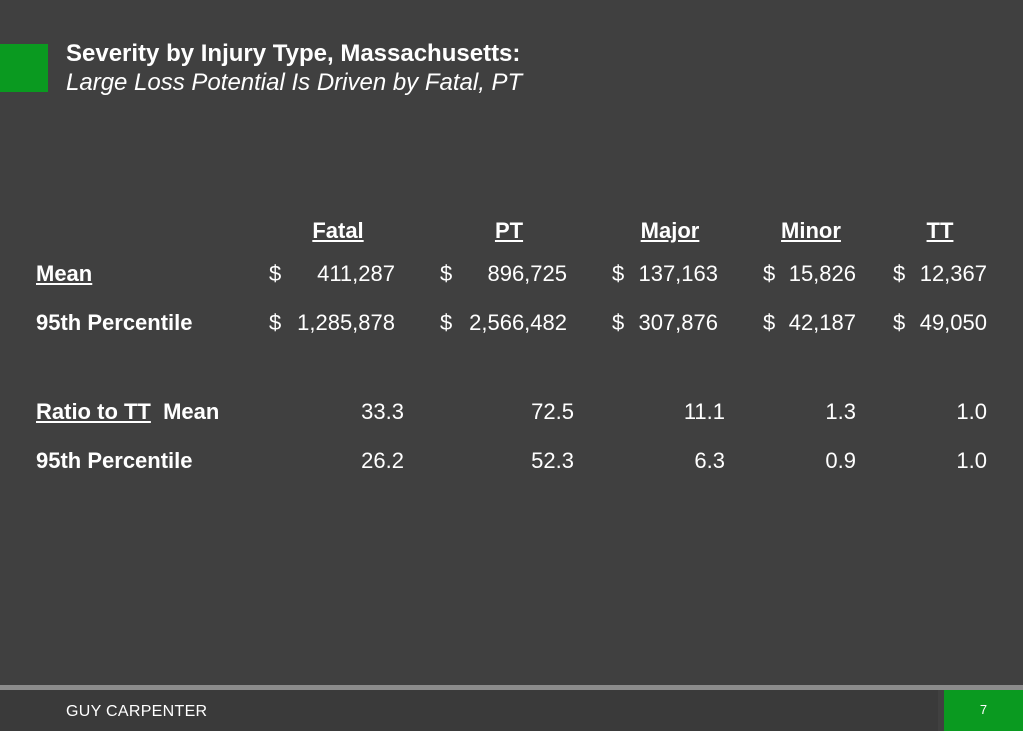 Image resolution: width=1023 pixels, height=731 pixels. I want to click on footer-company-name: GUY CARPENTER, so click(137, 711).